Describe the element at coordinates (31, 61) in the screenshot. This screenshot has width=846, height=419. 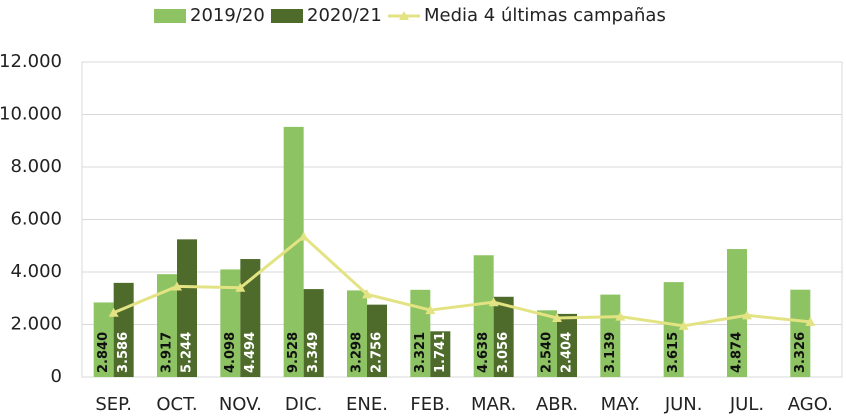
I see `y-tick-label: 12.000` at that location.